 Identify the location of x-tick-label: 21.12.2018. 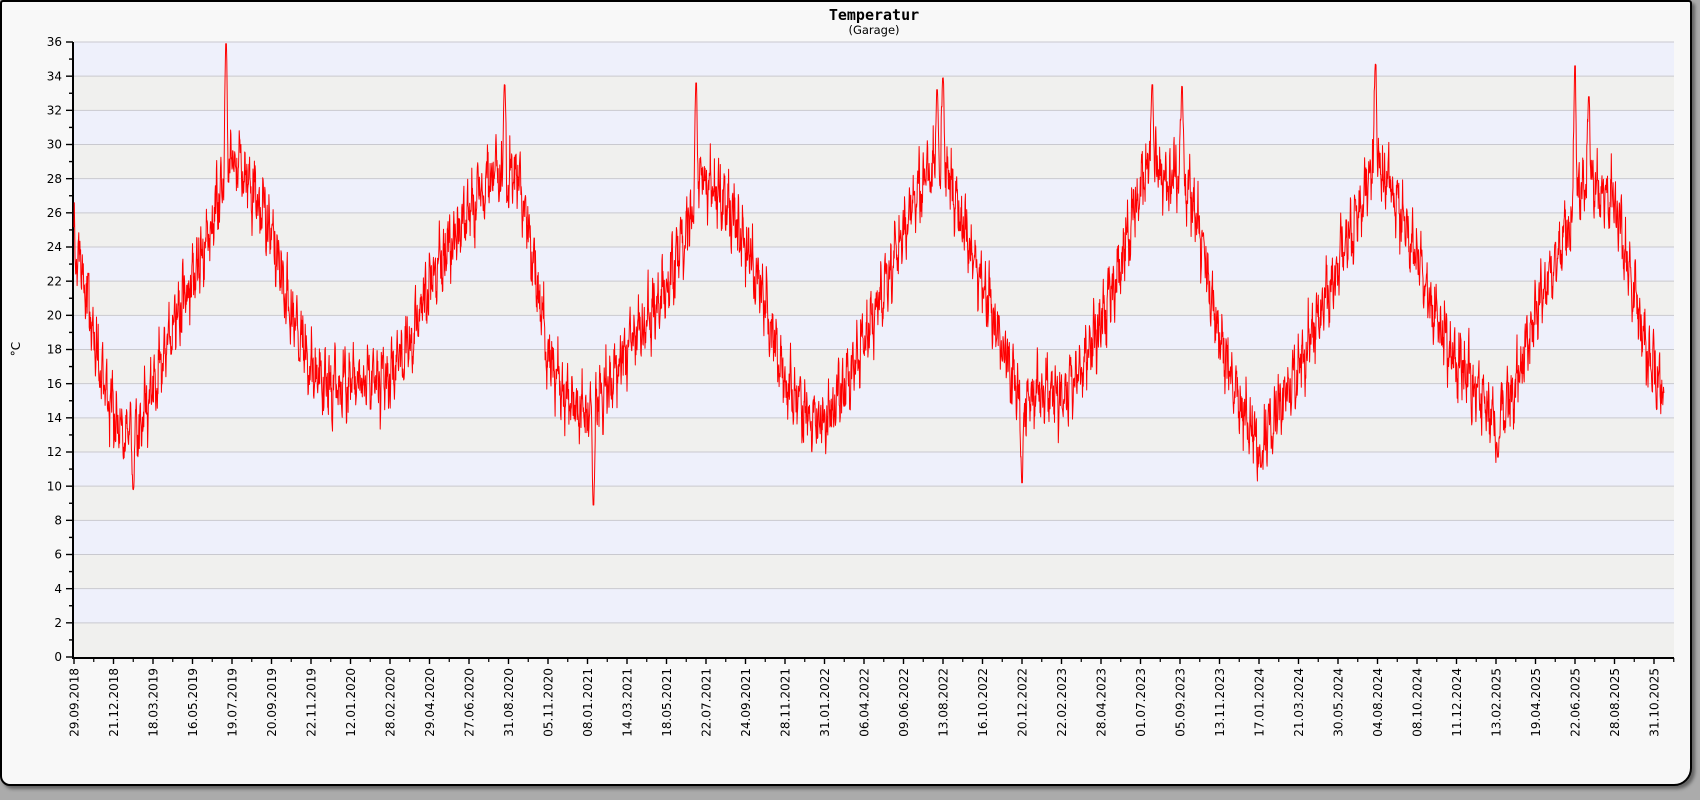
(114, 702).